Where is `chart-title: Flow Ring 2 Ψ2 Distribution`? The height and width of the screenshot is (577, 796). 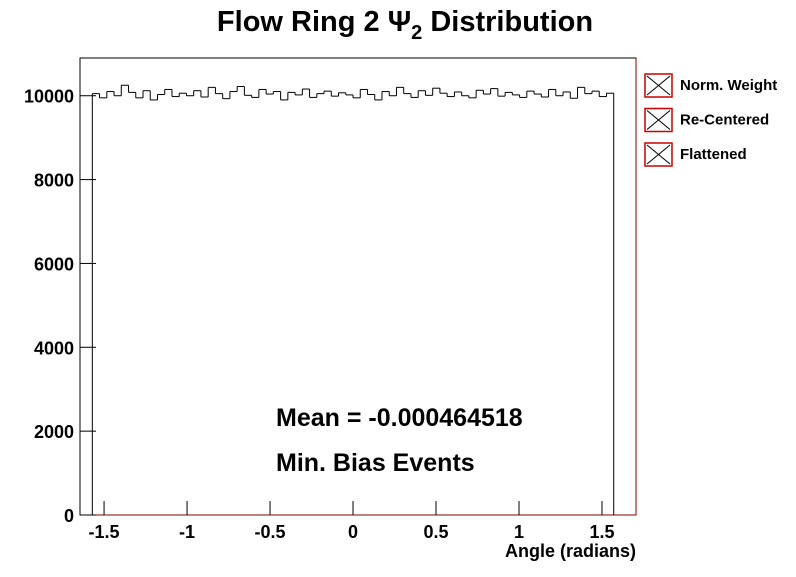 chart-title: Flow Ring 2 Ψ2 Distribution is located at coordinates (405, 25).